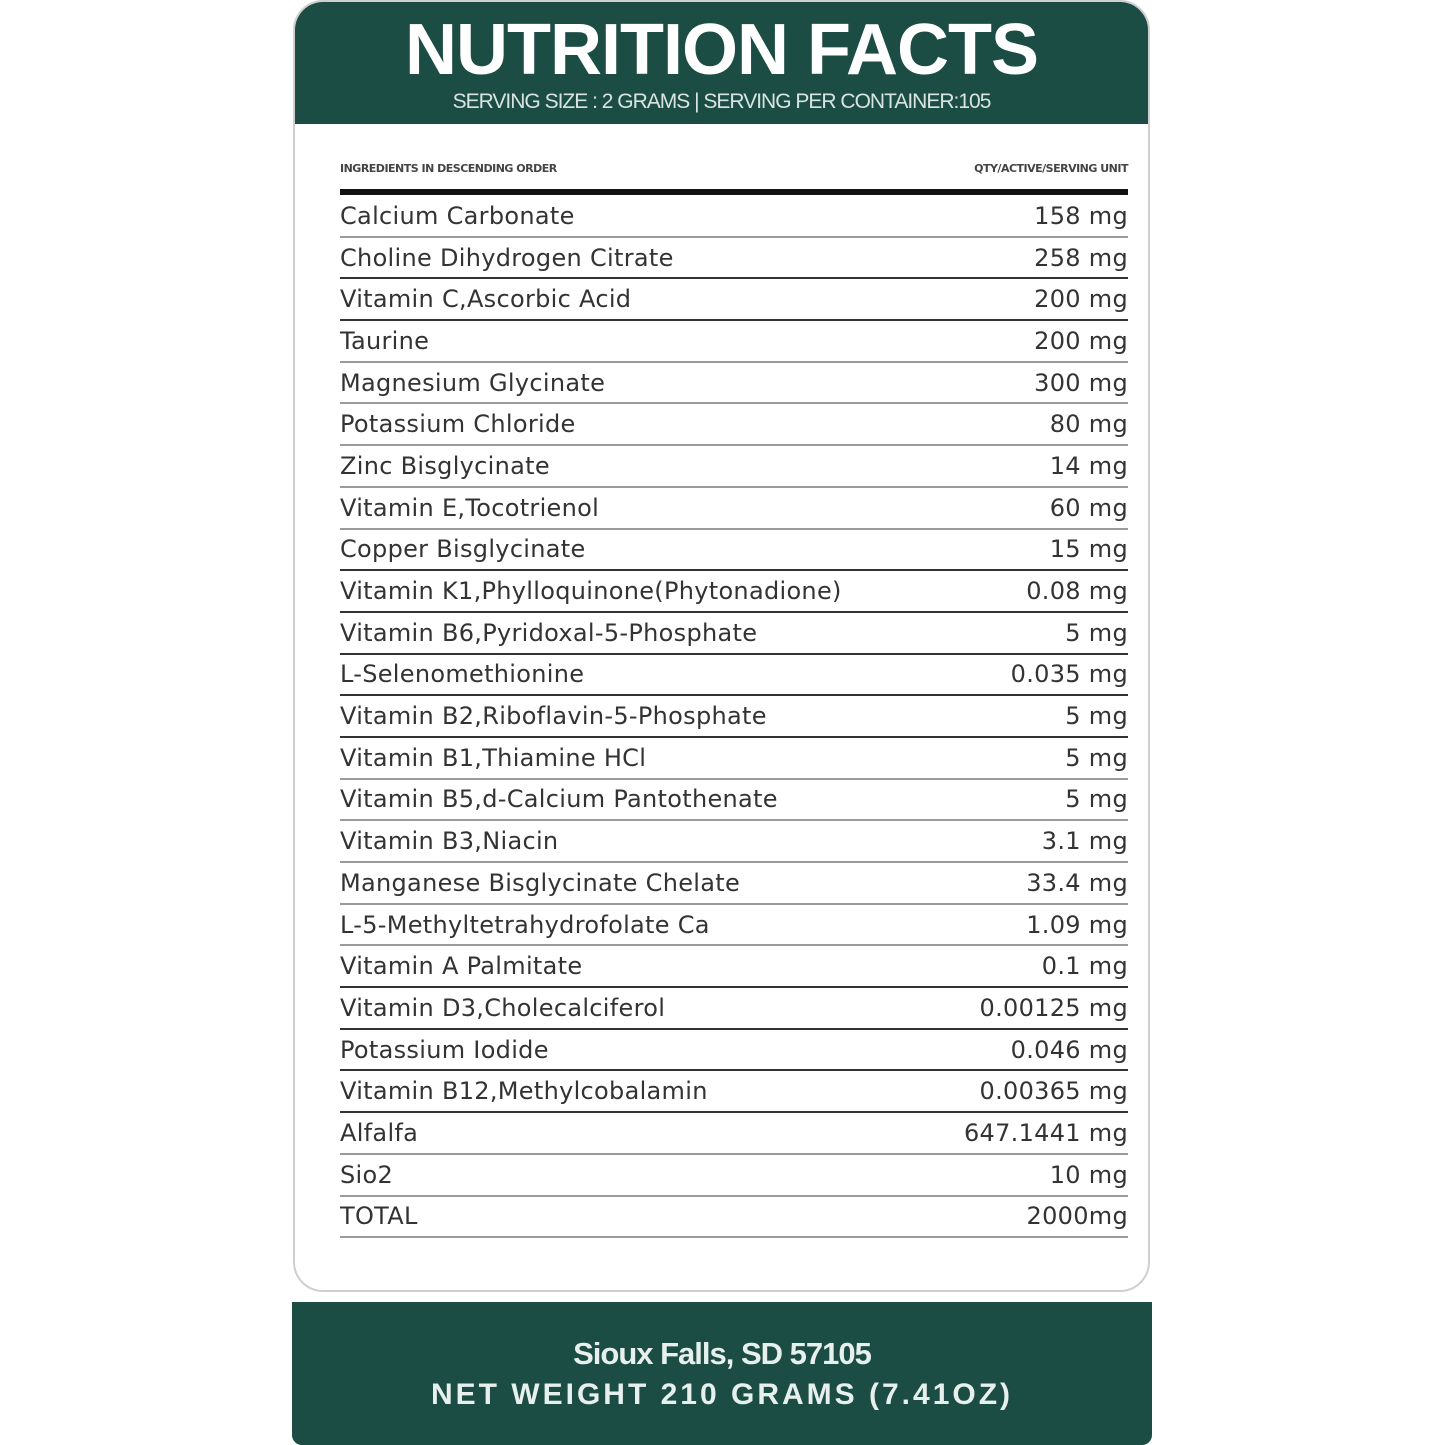 The height and width of the screenshot is (1445, 1445). I want to click on ingredient-name: Potassium Chloride, so click(458, 424).